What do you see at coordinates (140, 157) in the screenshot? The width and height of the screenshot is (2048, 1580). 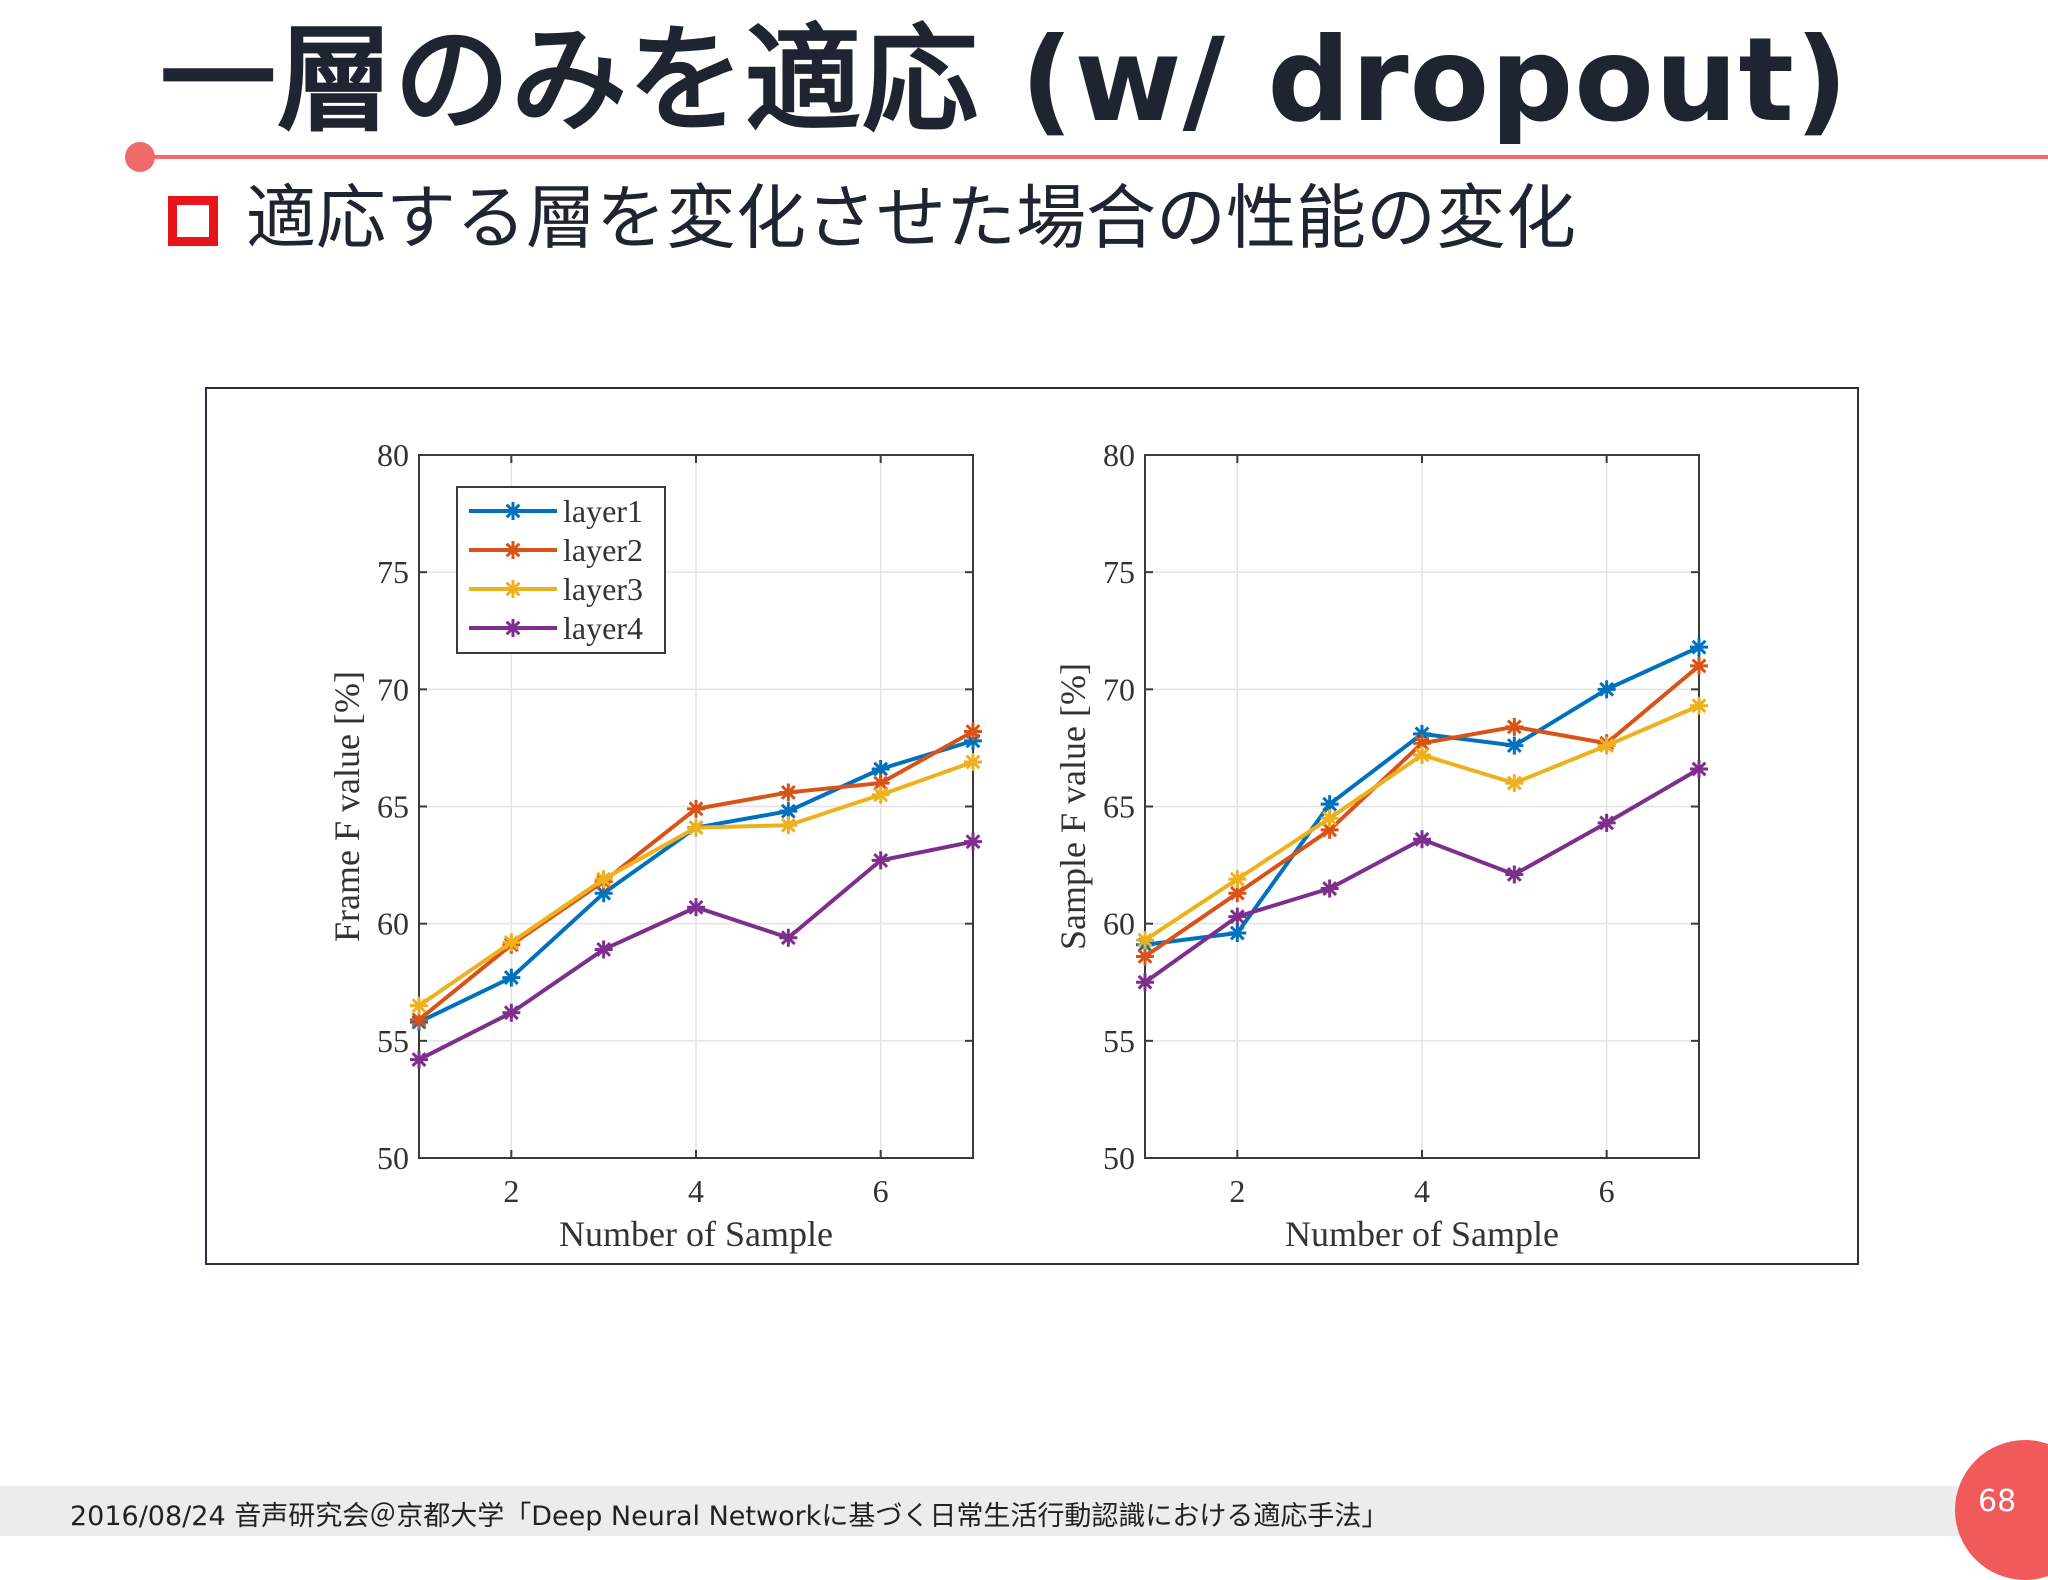 I see `title-underline-dot` at bounding box center [140, 157].